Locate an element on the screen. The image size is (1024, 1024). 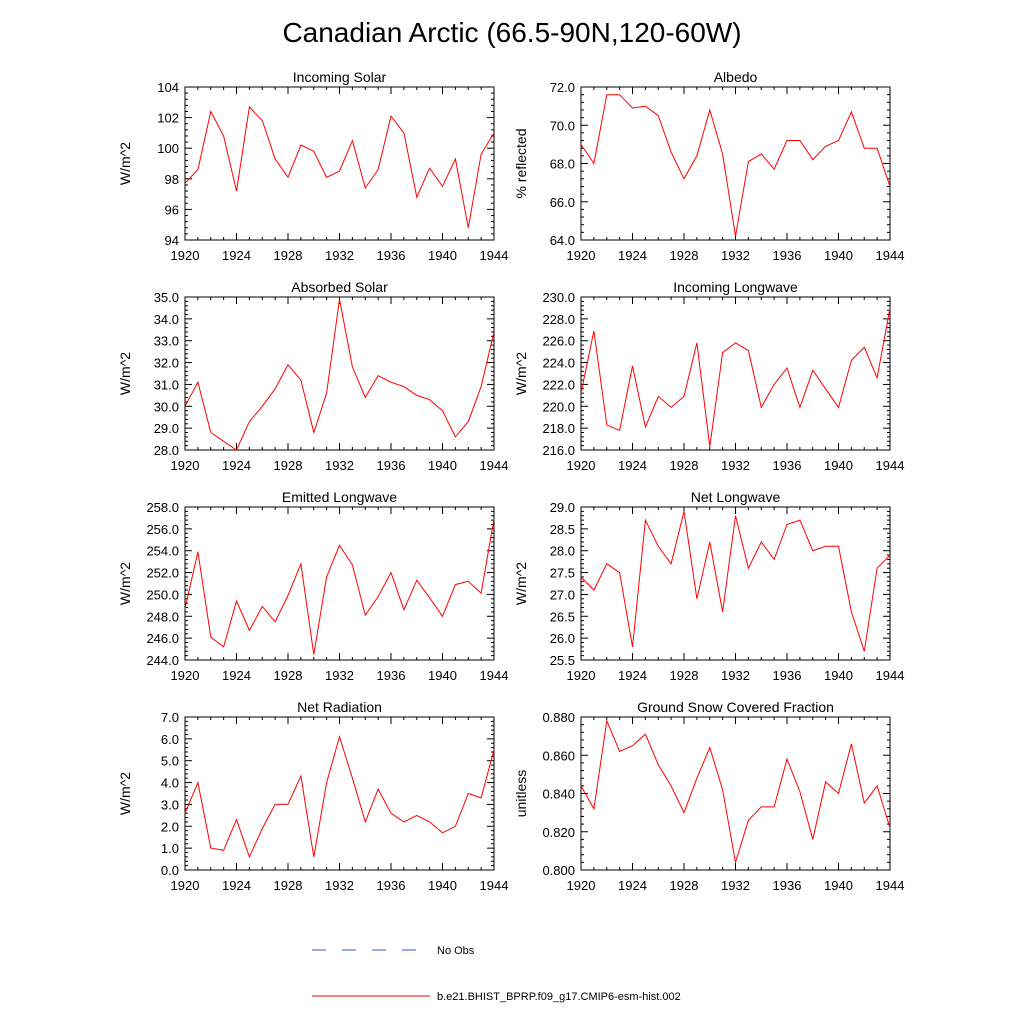
y-tick-label: 27.0 is located at coordinates (562, 594).